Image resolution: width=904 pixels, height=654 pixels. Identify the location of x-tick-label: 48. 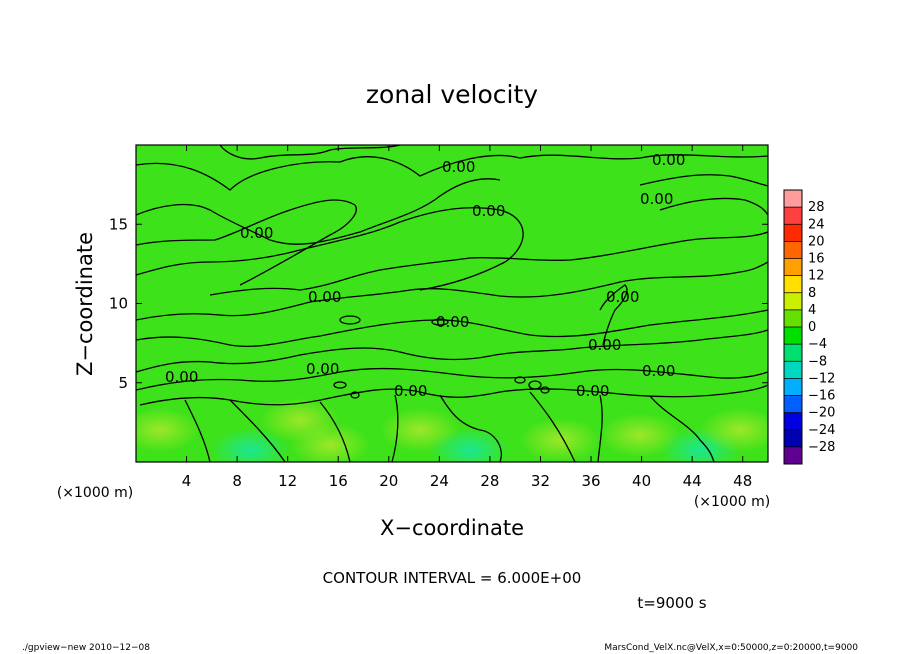
(742, 481).